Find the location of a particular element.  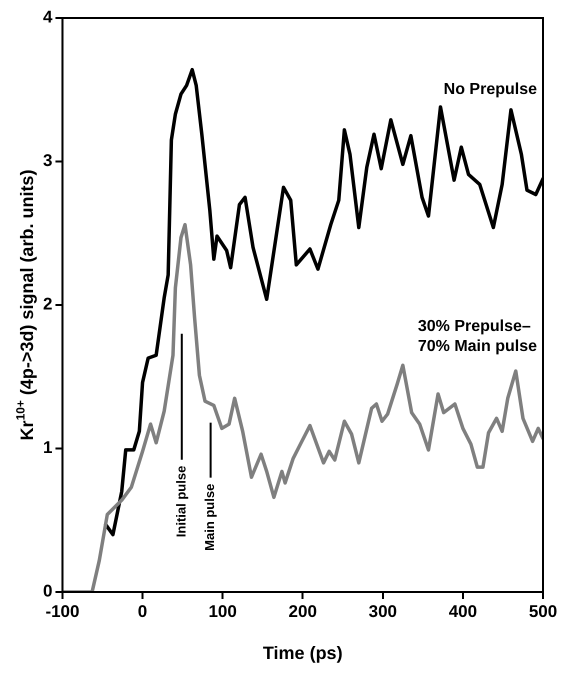

y-tick-label: 1 is located at coordinates (47, 448).